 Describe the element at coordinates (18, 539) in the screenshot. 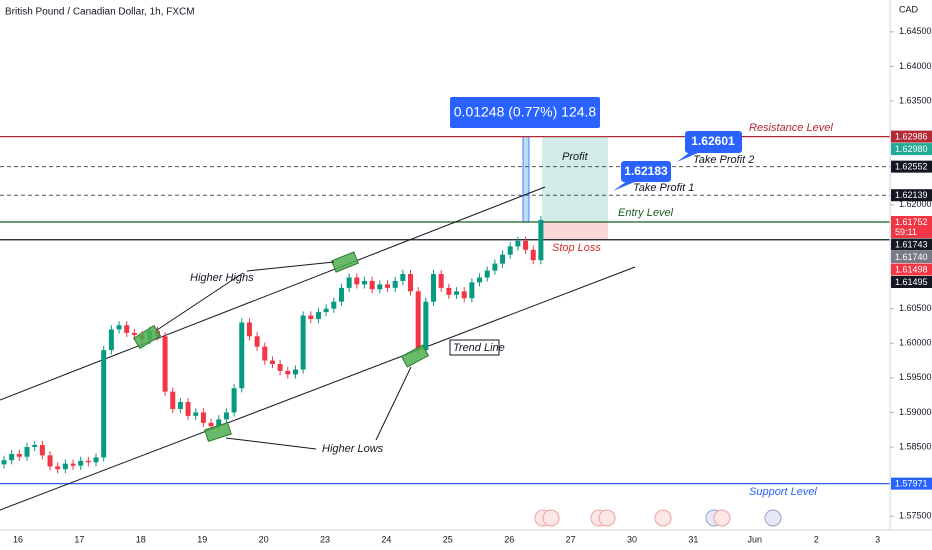

I see `x-tick-label: 16` at that location.